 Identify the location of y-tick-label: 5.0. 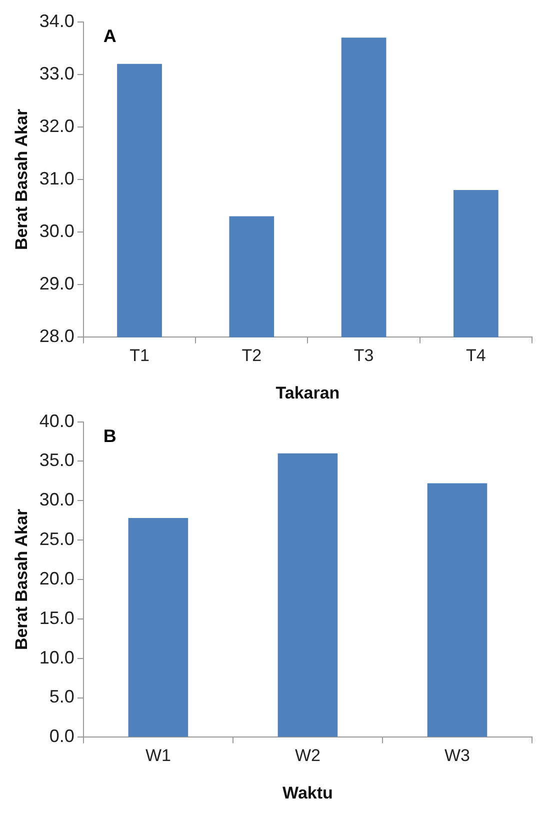
(61, 696).